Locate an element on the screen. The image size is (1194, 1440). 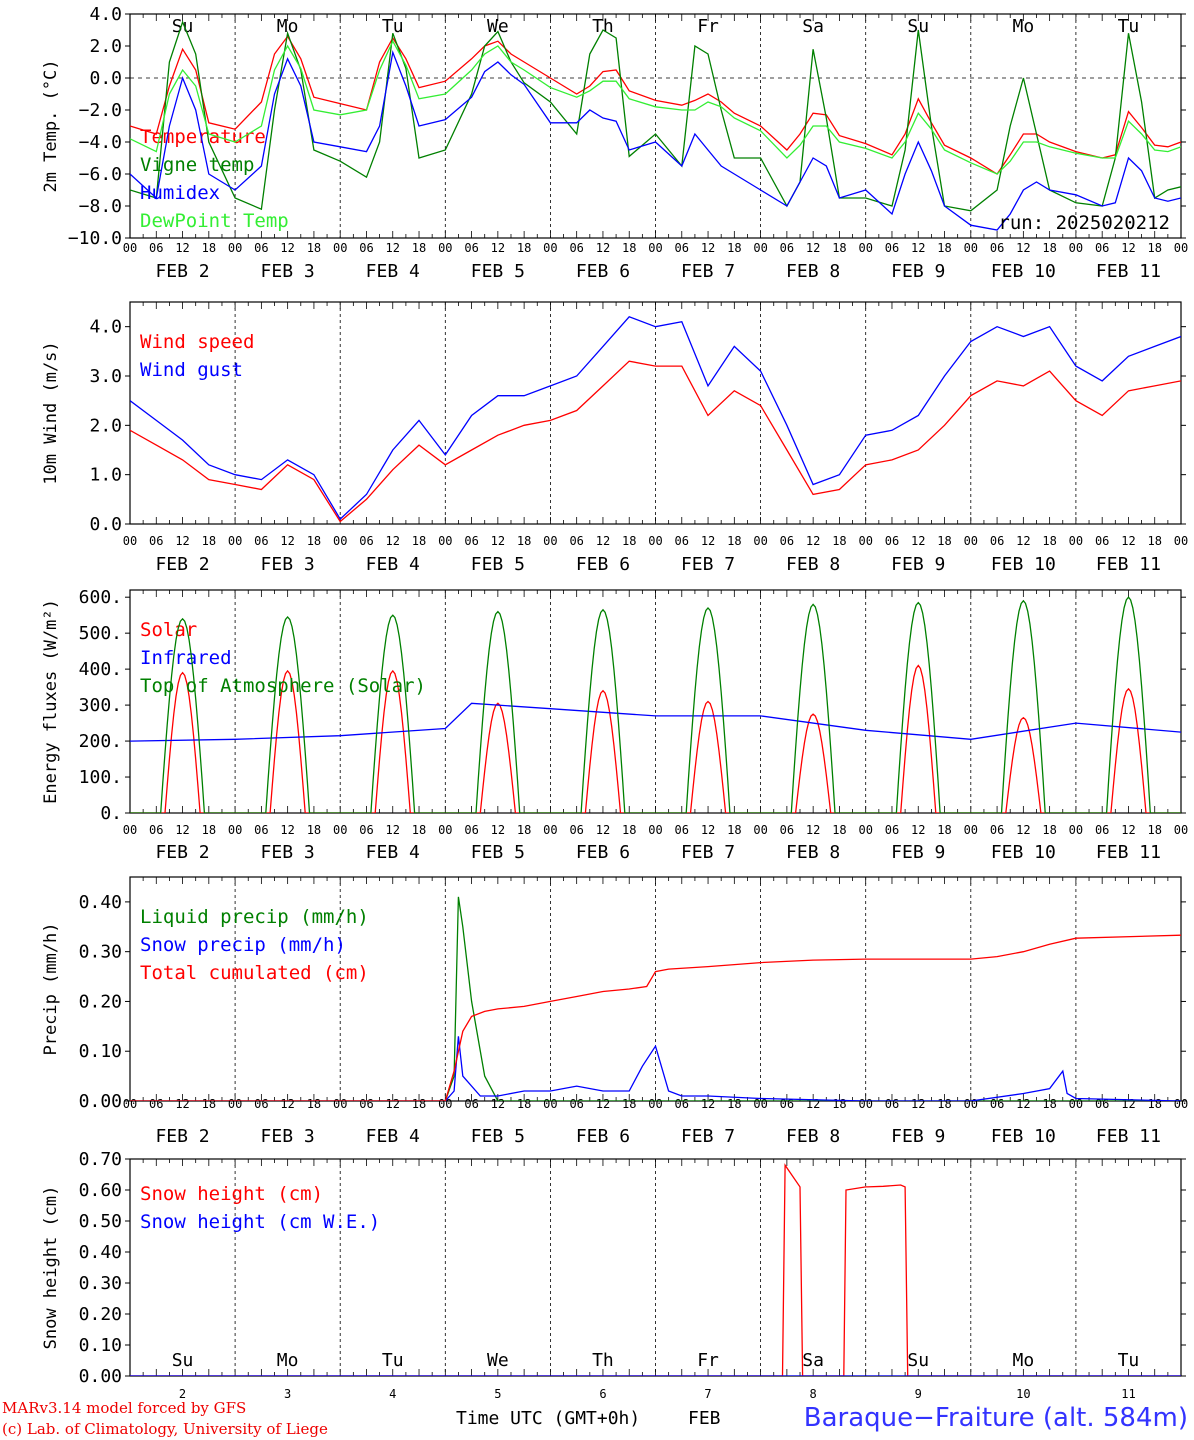
series-line-snow-precip-mm-h is located at coordinates (655, 1068).